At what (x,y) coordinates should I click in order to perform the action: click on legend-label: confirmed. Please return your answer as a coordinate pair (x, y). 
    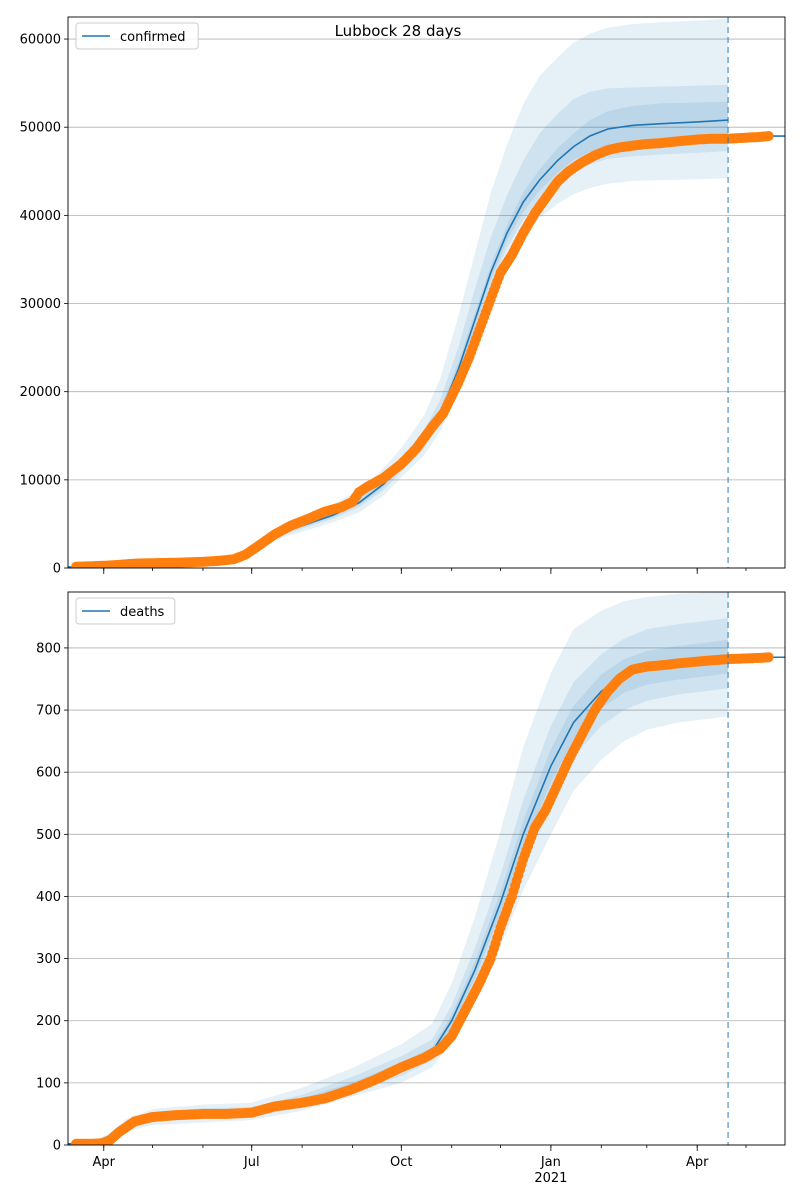
    Looking at the image, I should click on (153, 37).